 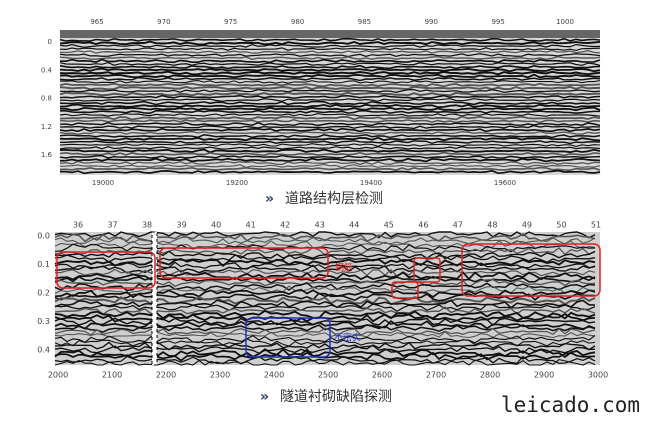 What do you see at coordinates (570, 405) in the screenshot?
I see `watermark: leicado.com` at bounding box center [570, 405].